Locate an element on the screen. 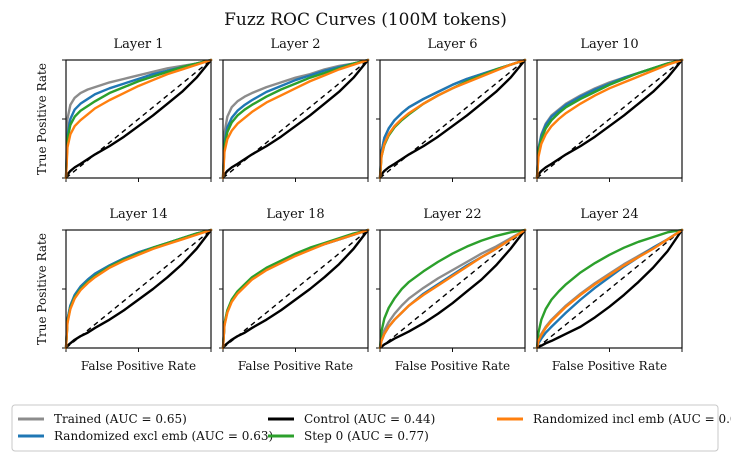 This screenshot has width=731, height=467. legend-label: Randomized incl emb (AUC = 0.65) is located at coordinates (632, 419).